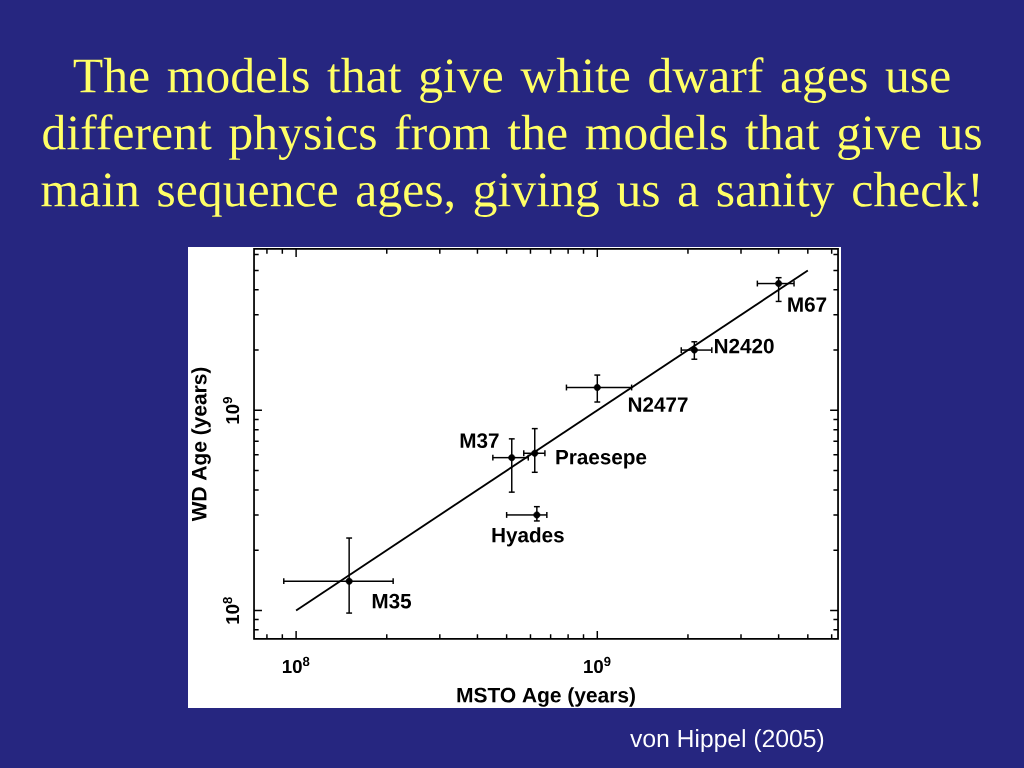 The height and width of the screenshot is (768, 1024). What do you see at coordinates (201, 444) in the screenshot?
I see `y-axis-title: WD Age (years)` at bounding box center [201, 444].